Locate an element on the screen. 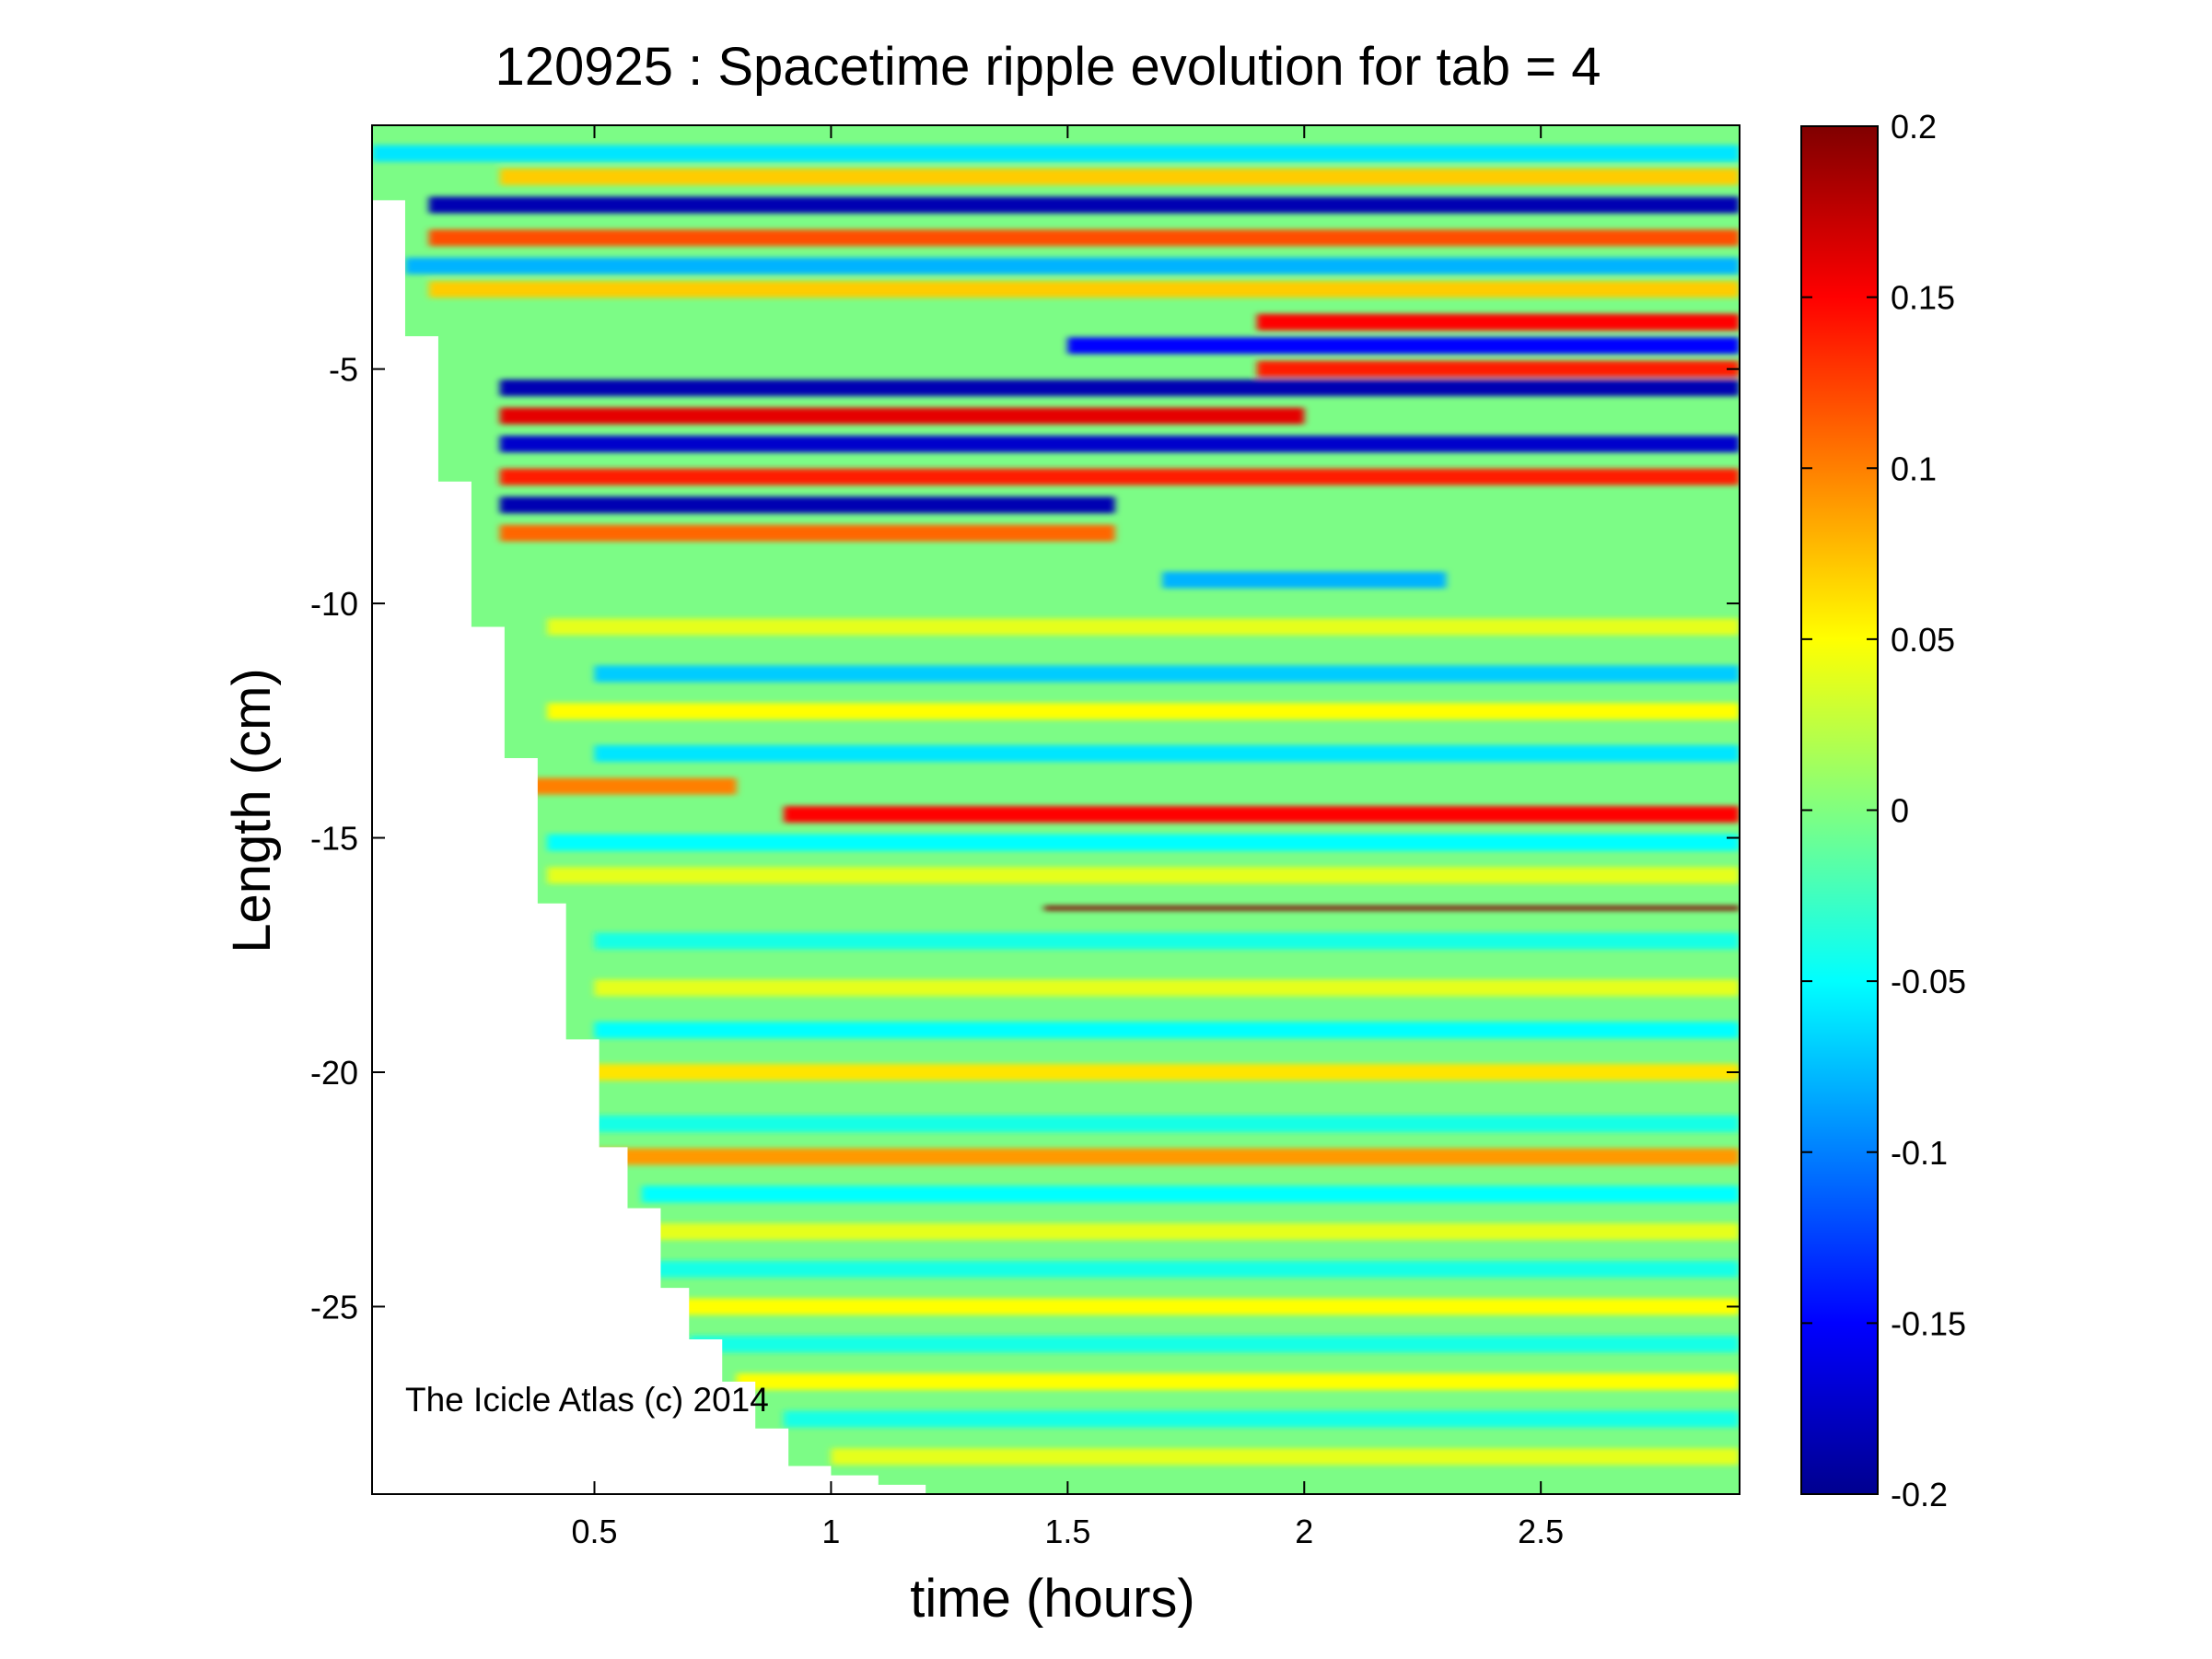  colorbar-tick-label-0: 0.2 is located at coordinates (1914, 127).